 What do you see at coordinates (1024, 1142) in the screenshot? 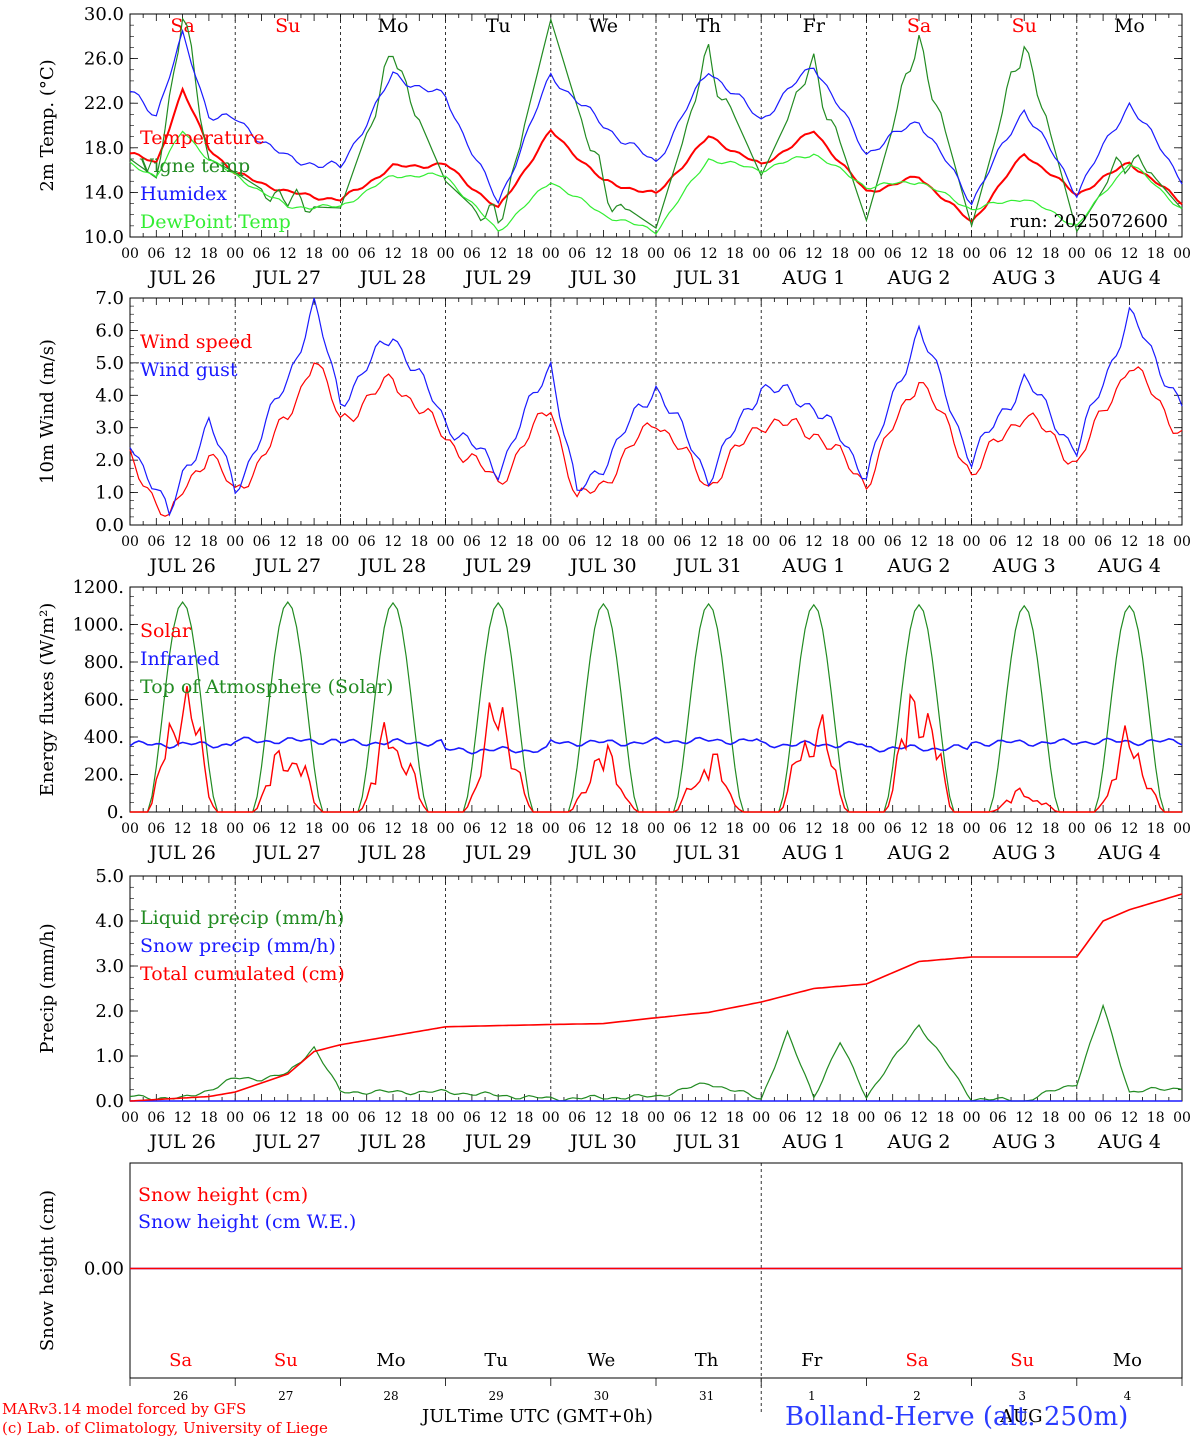
I see `date-label: AUG 3` at bounding box center [1024, 1142].